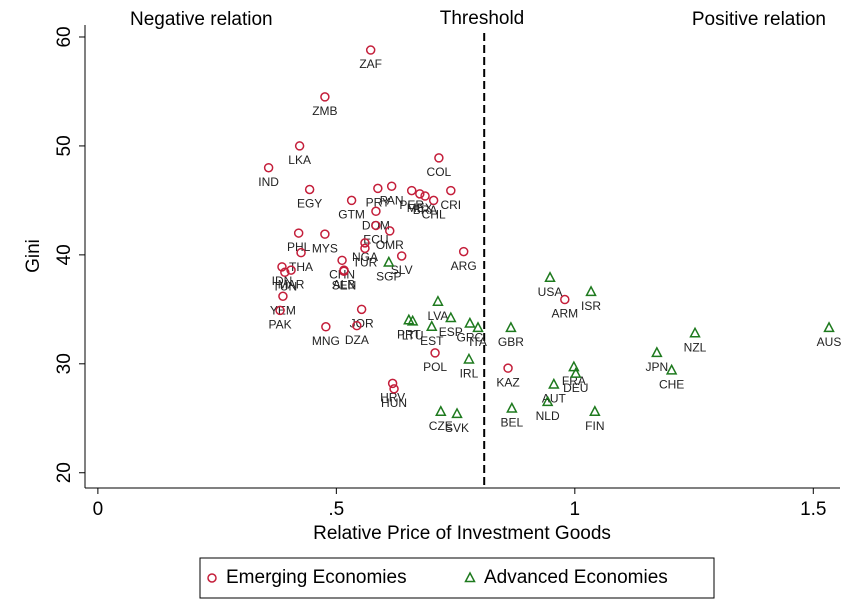 This screenshot has width=858, height=600. I want to click on point-label: CZE, so click(441, 426).